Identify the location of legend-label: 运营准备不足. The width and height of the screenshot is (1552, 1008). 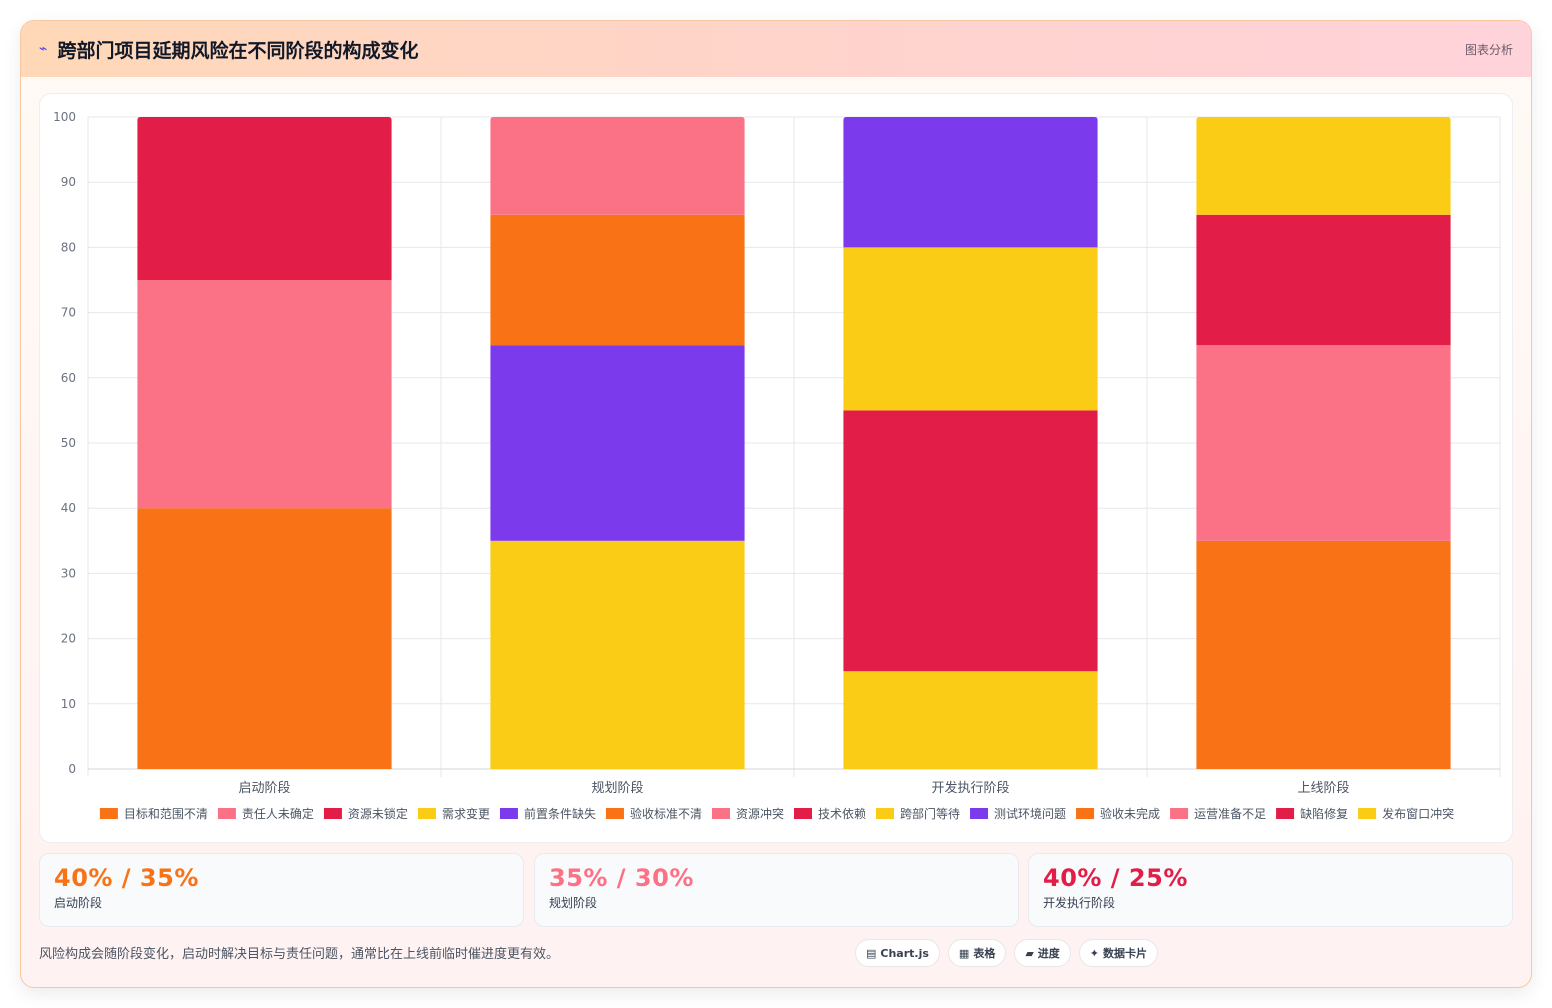
(1230, 814).